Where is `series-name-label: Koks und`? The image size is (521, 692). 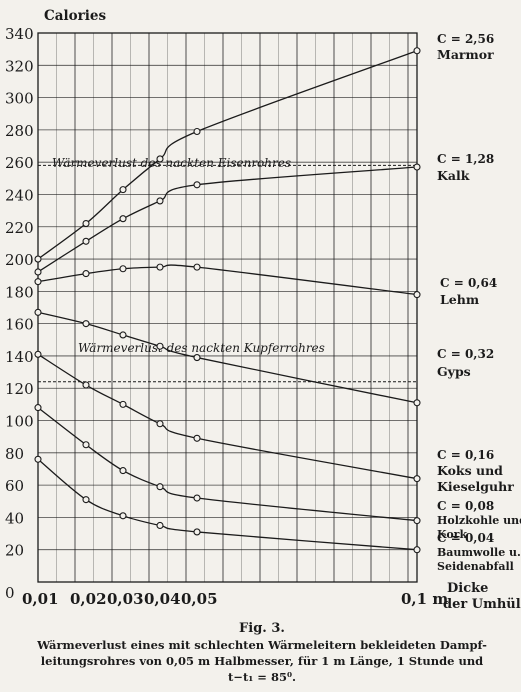
series-name-label: Koks und is located at coordinates (470, 470).